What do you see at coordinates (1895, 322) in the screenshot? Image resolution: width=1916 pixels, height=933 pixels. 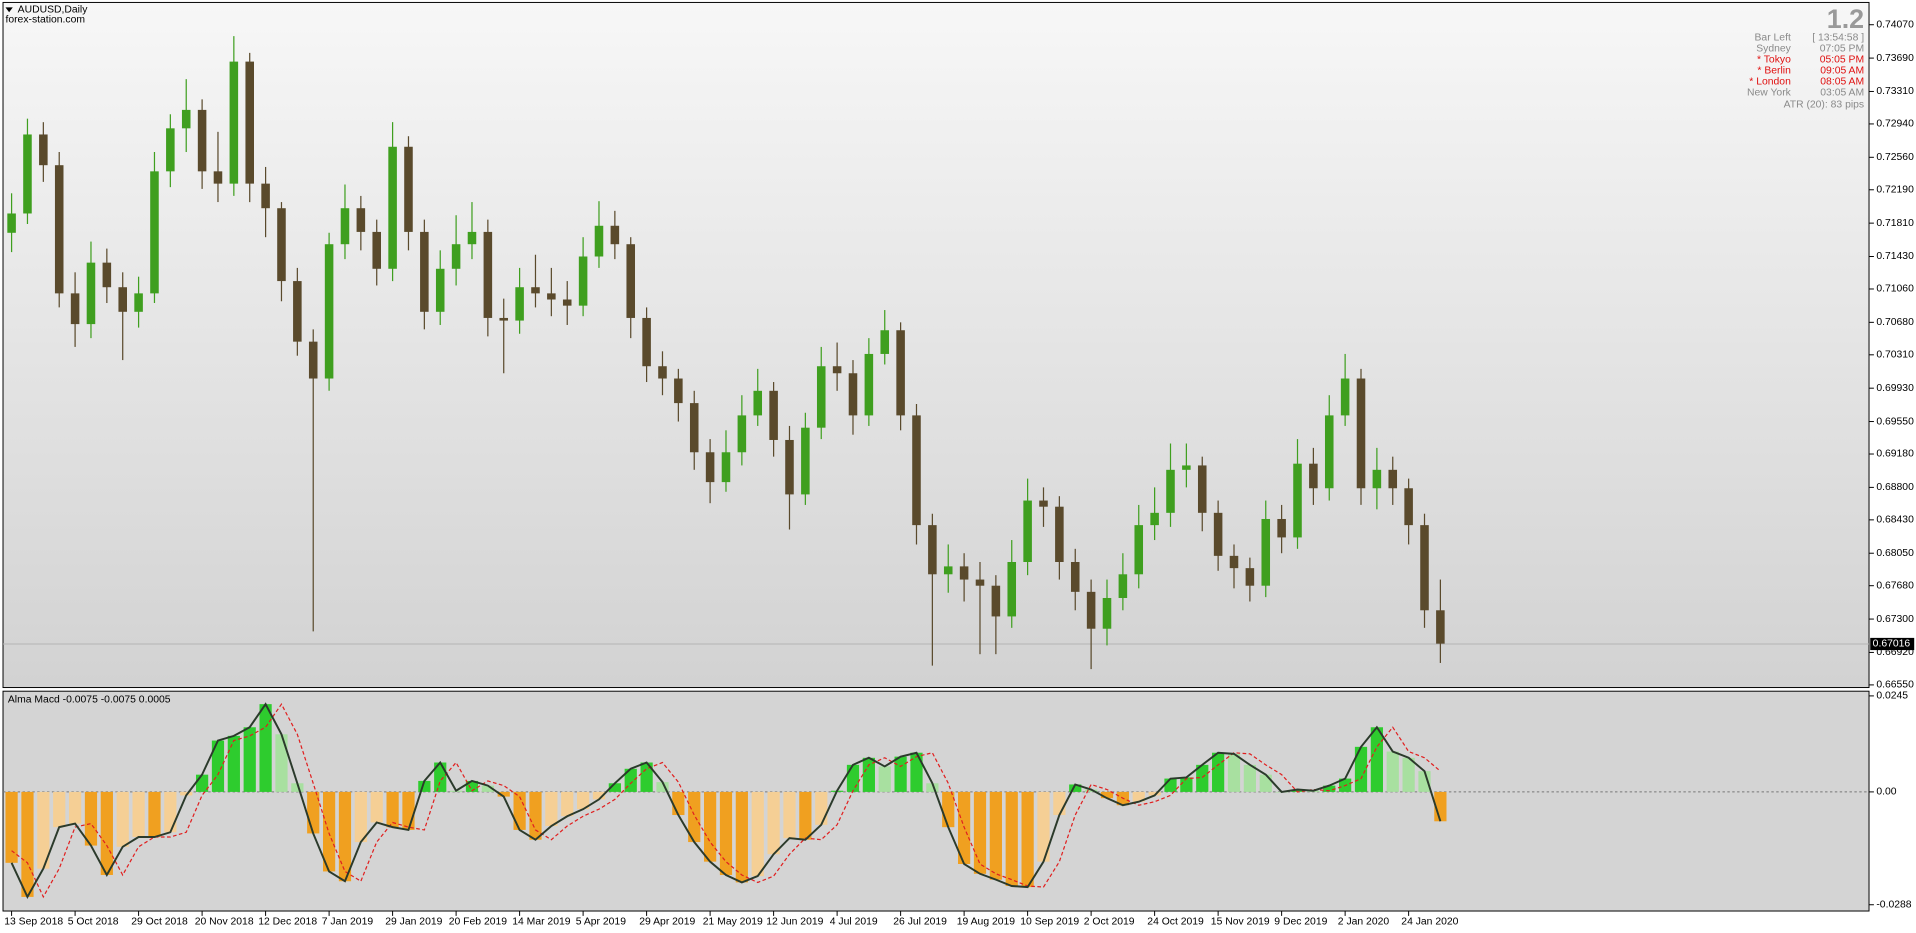 I see `y-tick-label: 0.70680` at bounding box center [1895, 322].